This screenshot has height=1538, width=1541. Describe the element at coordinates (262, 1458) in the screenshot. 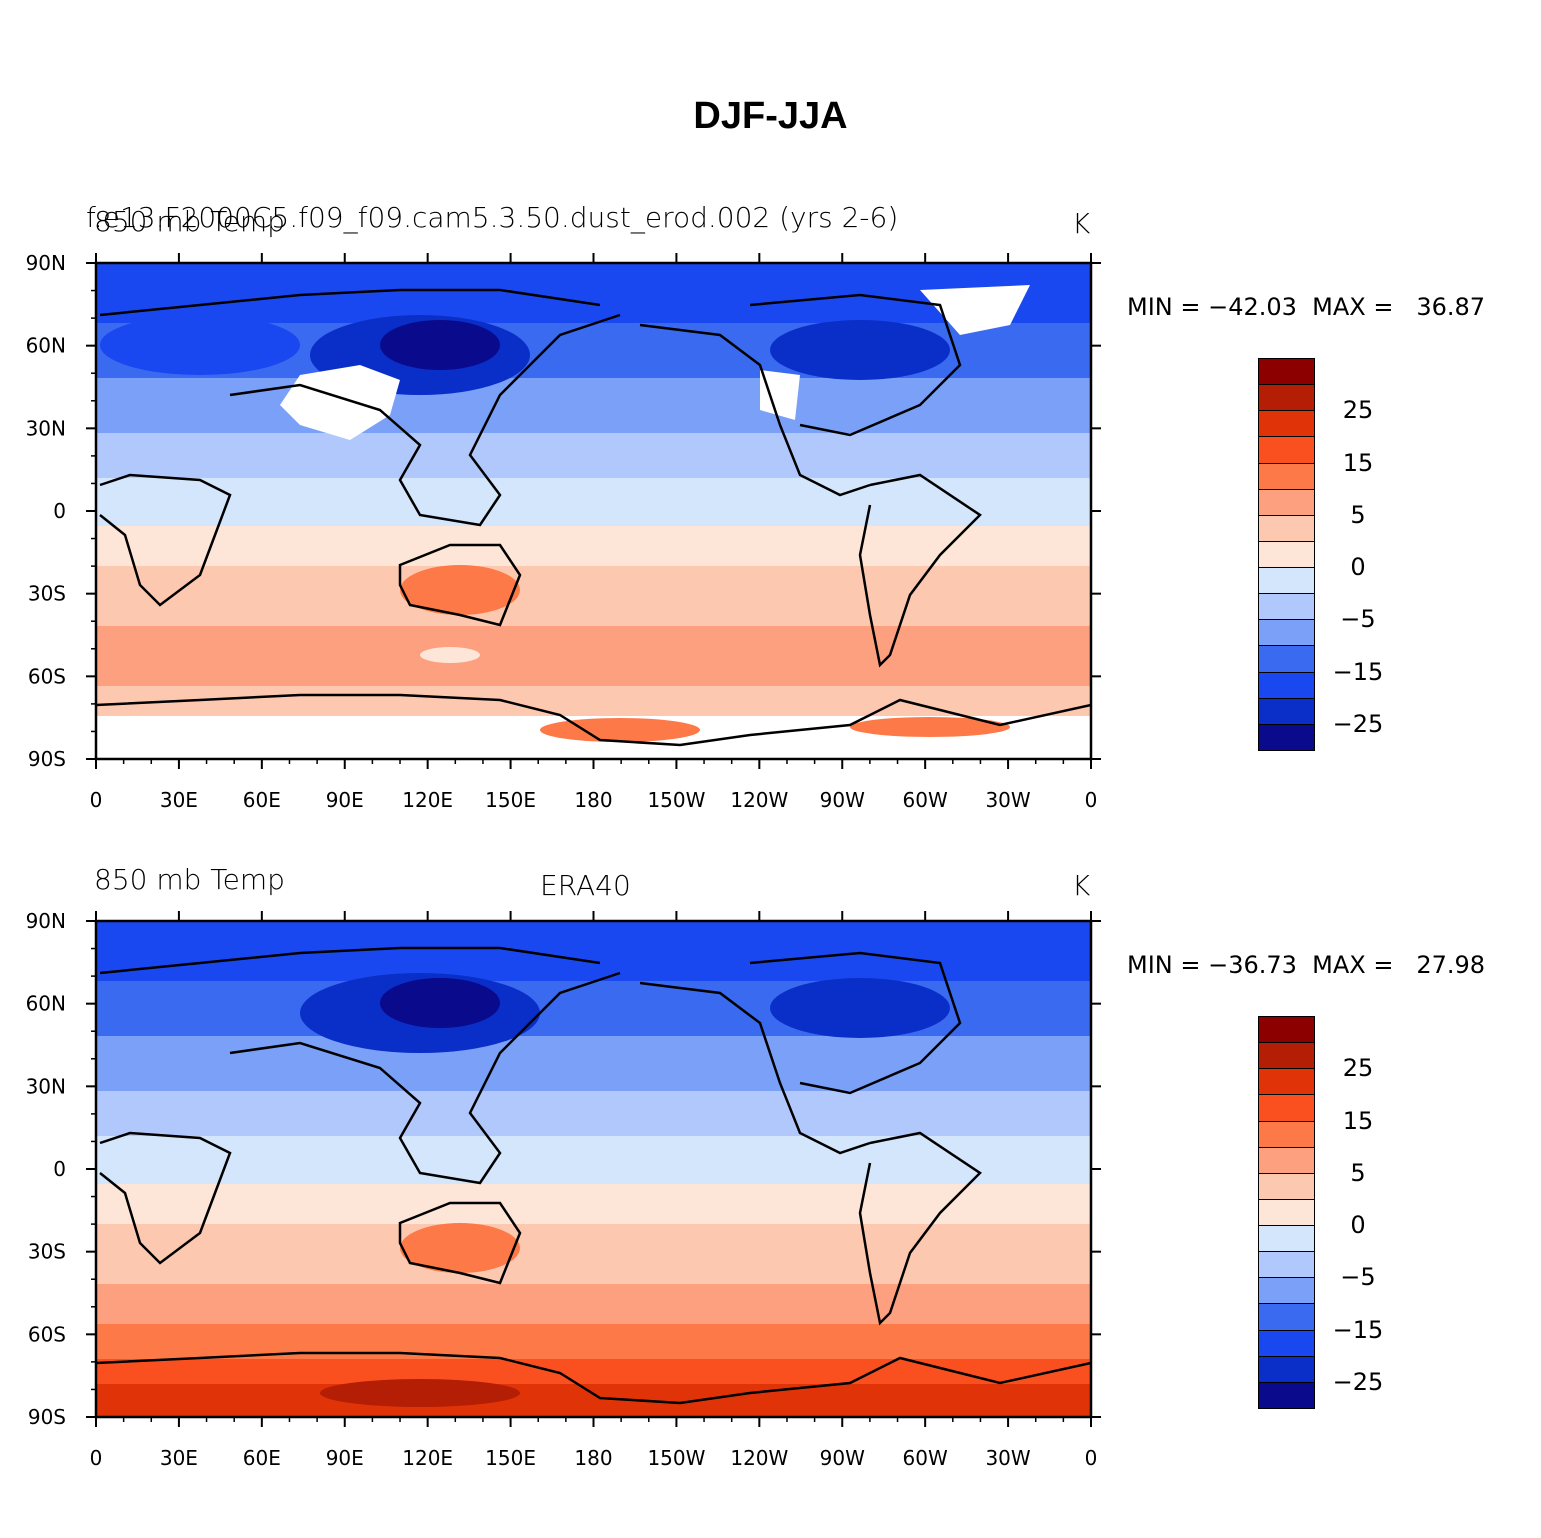

I see `lon-tick-label: 60E` at that location.